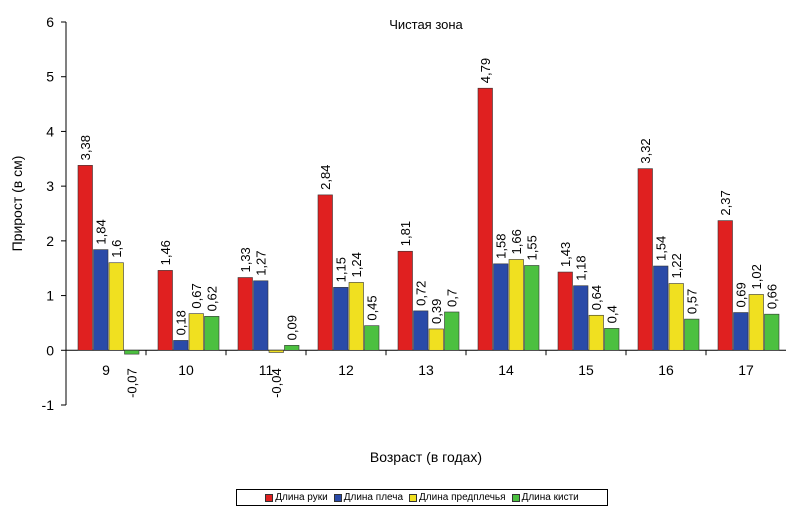 This screenshot has width=786, height=510. I want to click on data-label: 0,64, so click(596, 297).